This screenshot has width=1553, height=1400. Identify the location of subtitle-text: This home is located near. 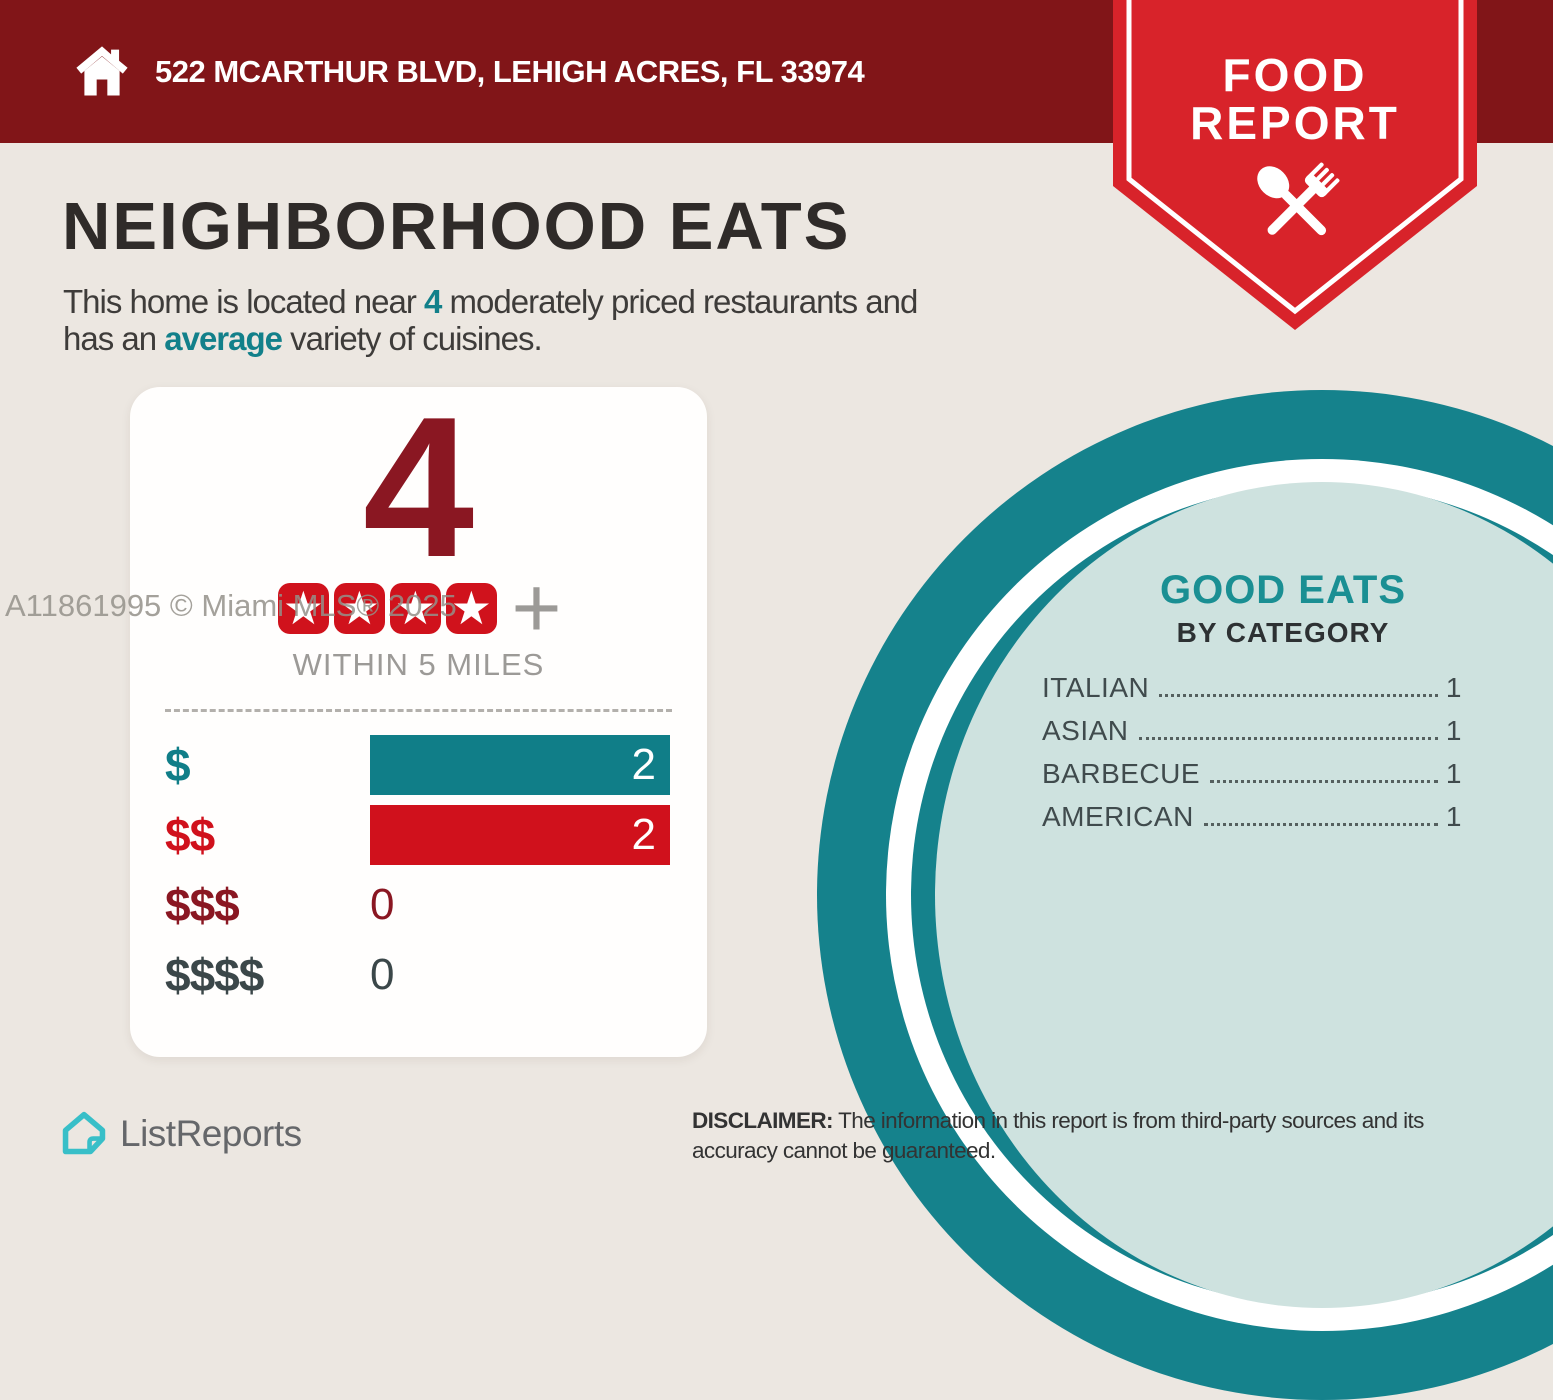
(244, 301).